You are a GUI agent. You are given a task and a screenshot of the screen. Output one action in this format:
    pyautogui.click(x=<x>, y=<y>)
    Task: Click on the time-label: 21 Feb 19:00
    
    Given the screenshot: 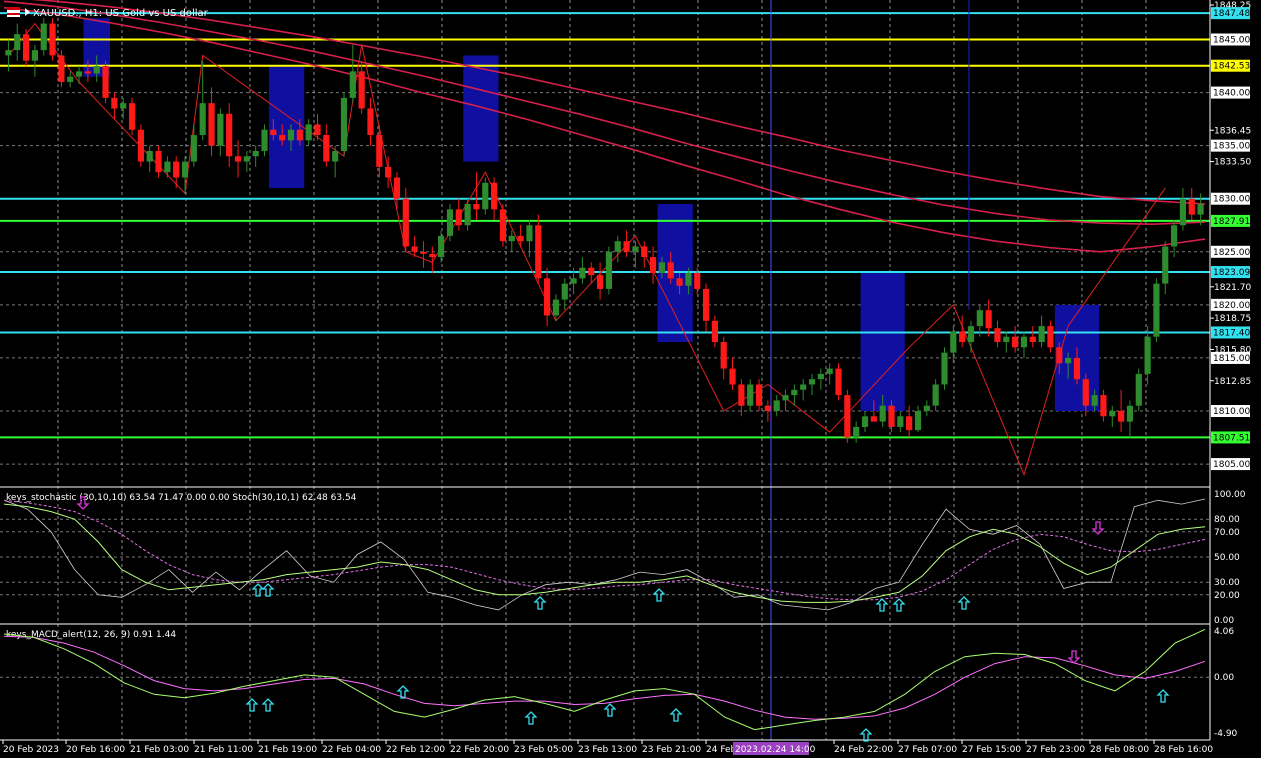 What is the action you would take?
    pyautogui.click(x=287, y=750)
    